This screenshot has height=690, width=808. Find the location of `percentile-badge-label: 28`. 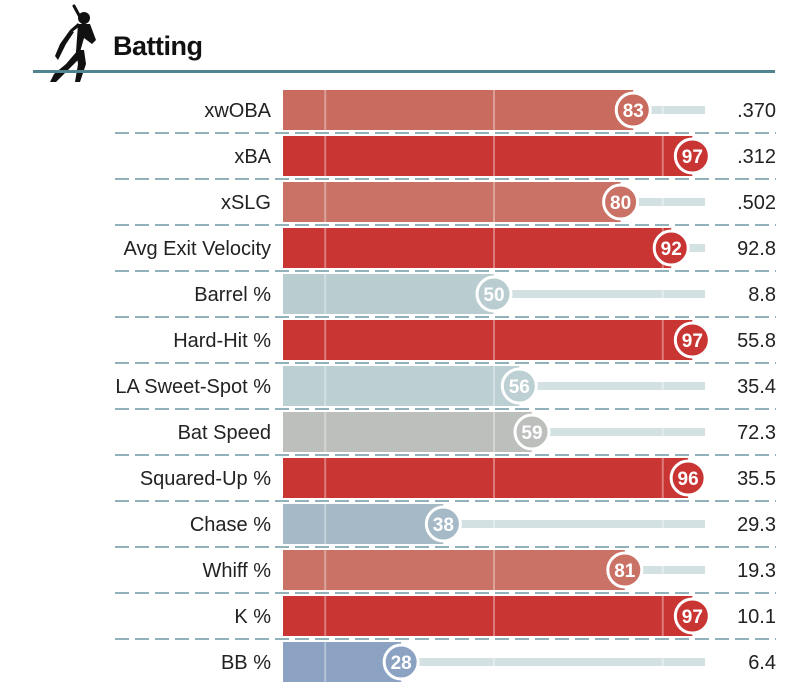

percentile-badge-label: 28 is located at coordinates (401, 663).